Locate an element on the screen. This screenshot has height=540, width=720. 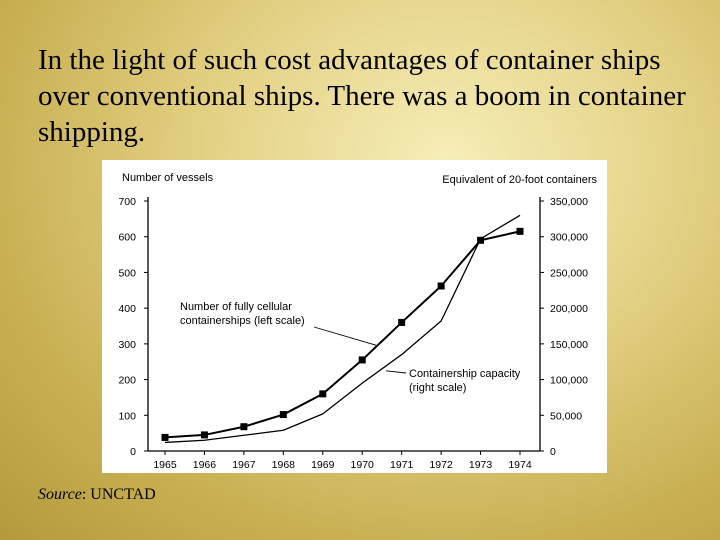
vessels-series-label-line: Number of fully cellular is located at coordinates (236, 307).